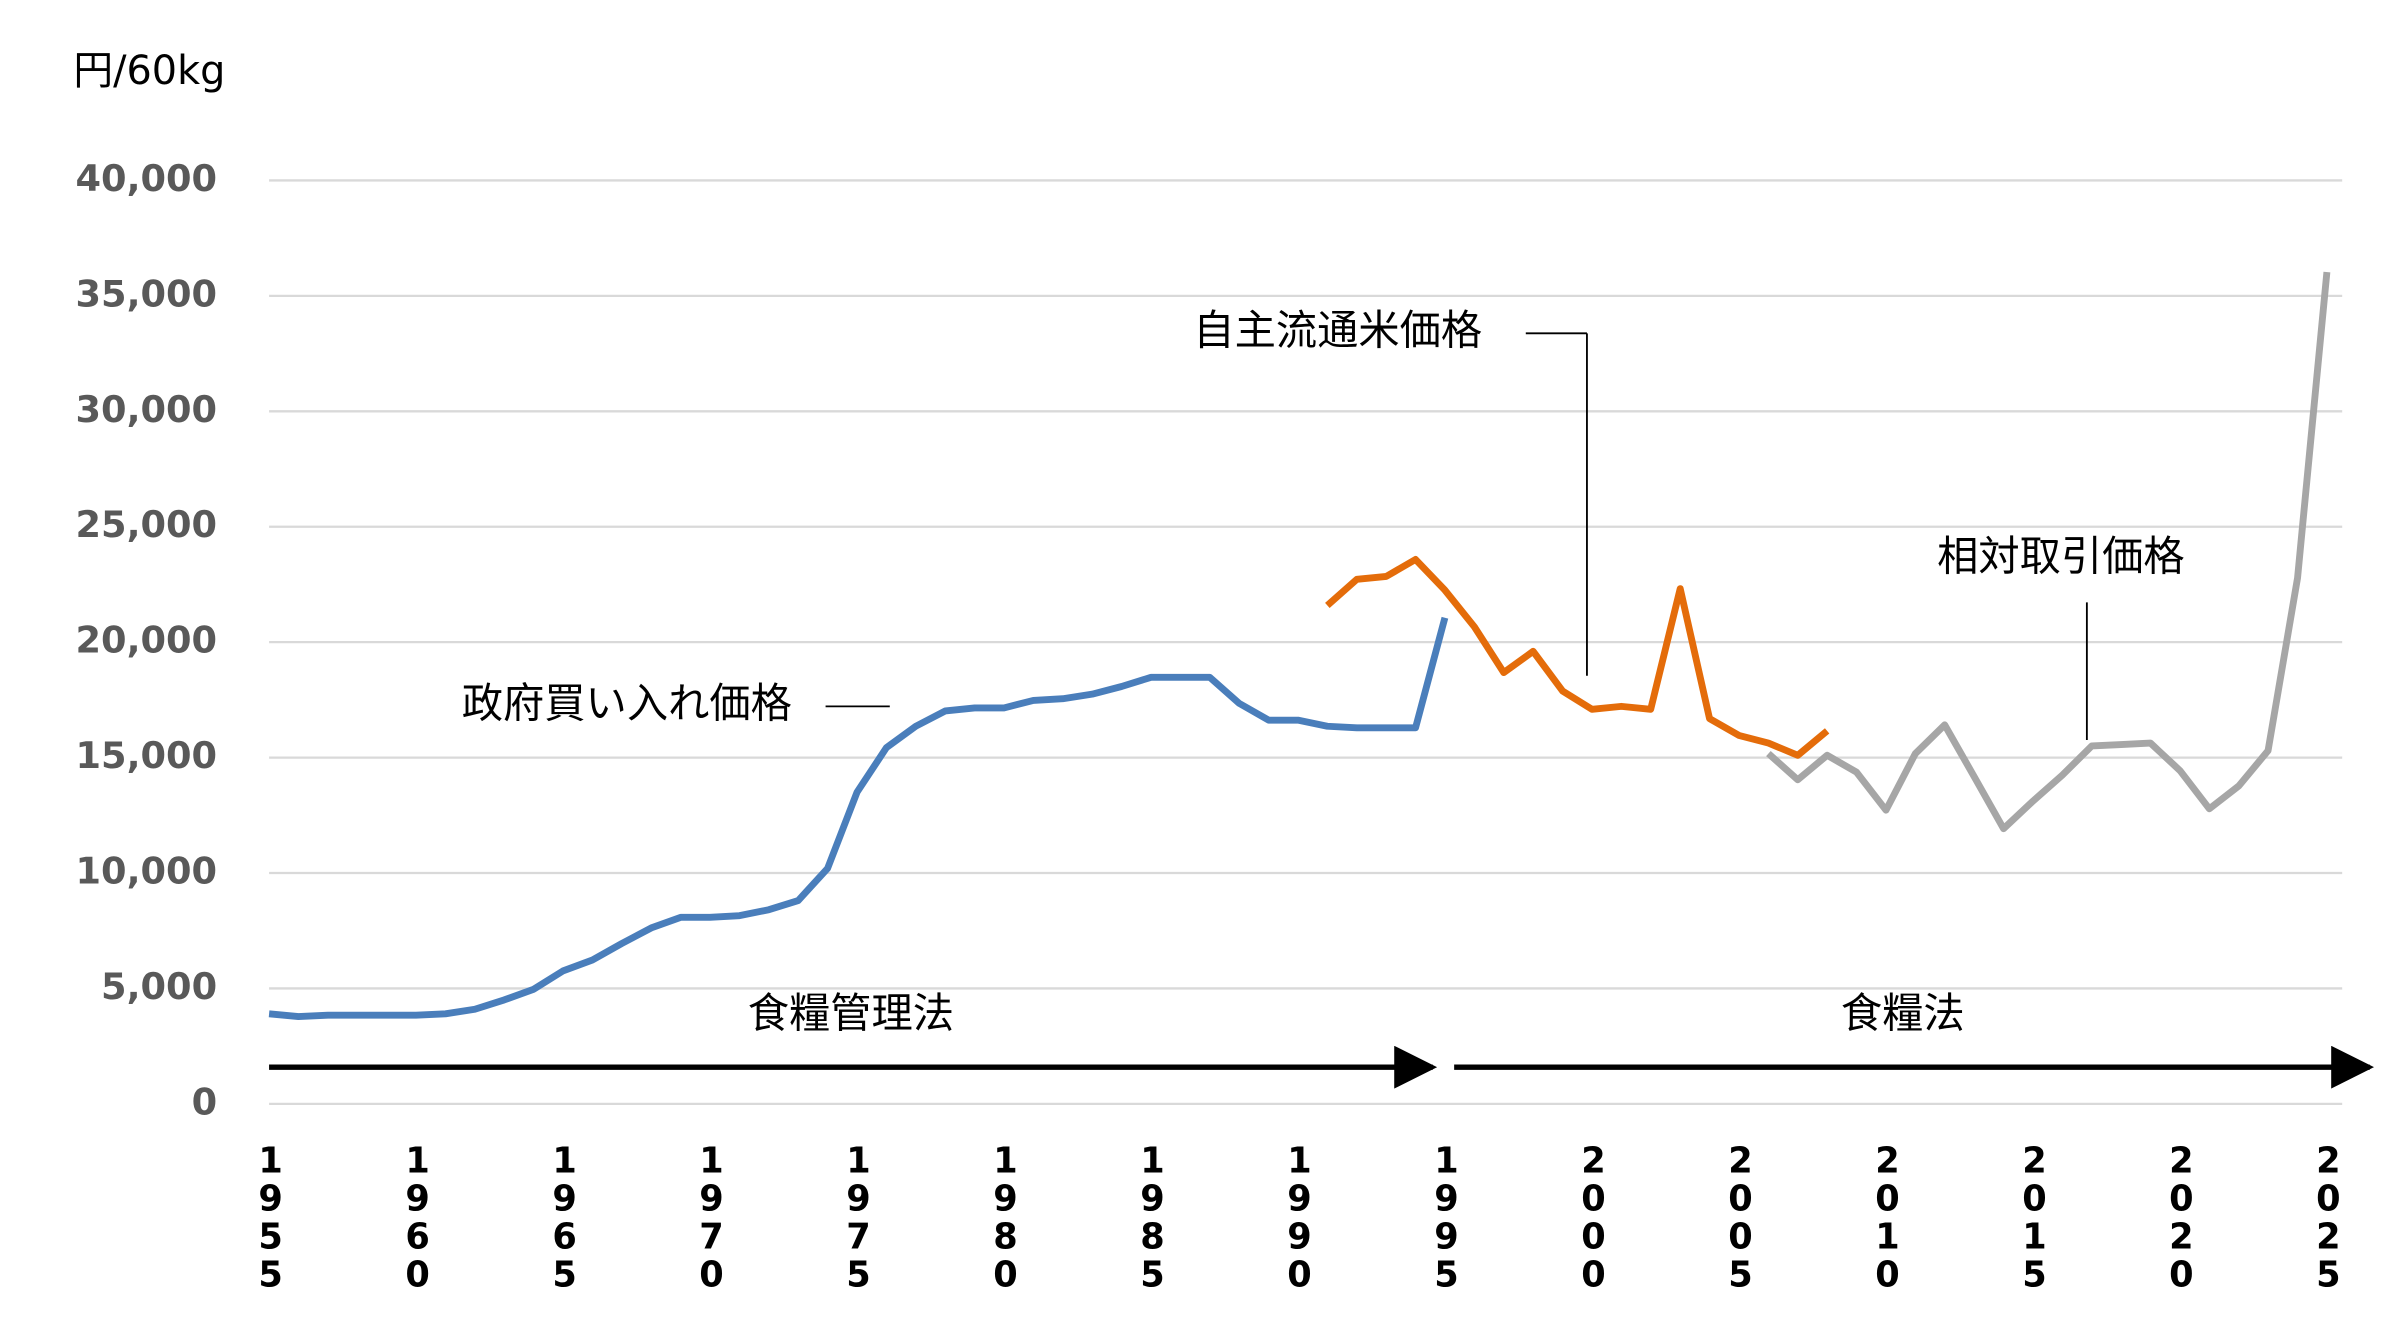 The image size is (2385, 1336). Describe the element at coordinates (147, 409) in the screenshot. I see `y-tick-label: 30,000` at that location.